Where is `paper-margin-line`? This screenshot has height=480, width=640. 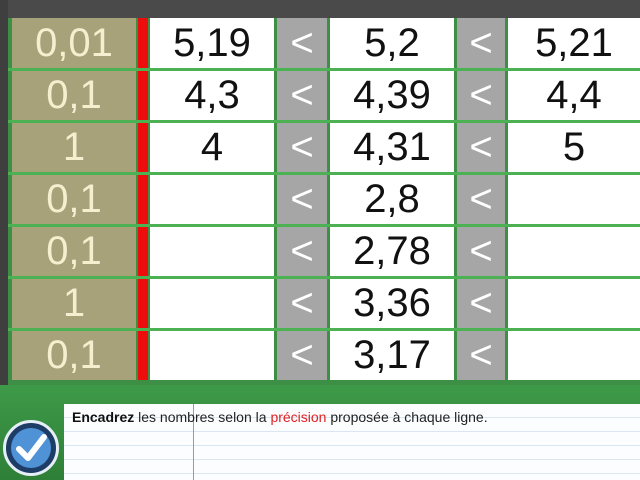 paper-margin-line is located at coordinates (193, 442).